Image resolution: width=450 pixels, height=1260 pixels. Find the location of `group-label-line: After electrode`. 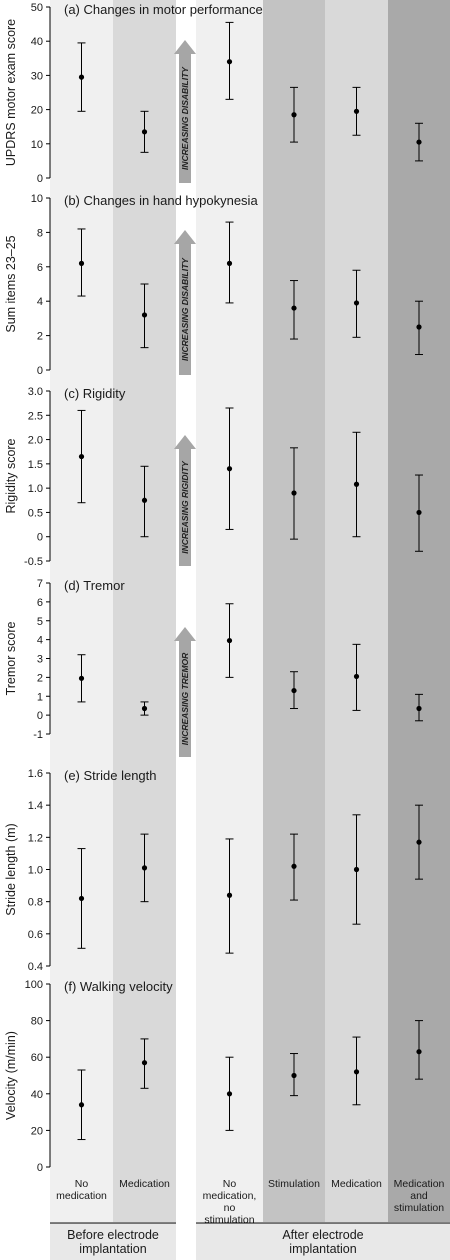

group-label-line: After electrode is located at coordinates (322, 1235).